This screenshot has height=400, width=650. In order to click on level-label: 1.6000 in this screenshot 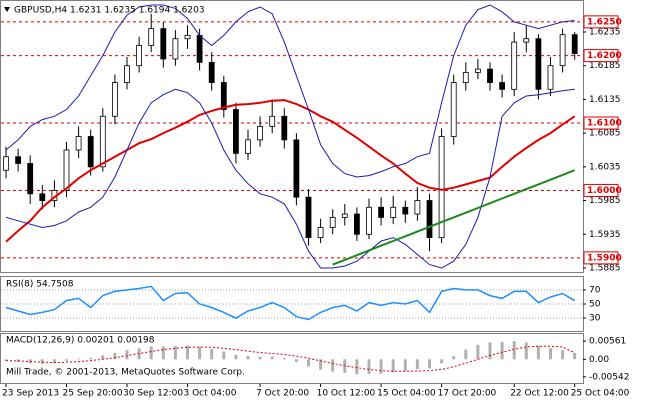, I will do `click(604, 191)`.